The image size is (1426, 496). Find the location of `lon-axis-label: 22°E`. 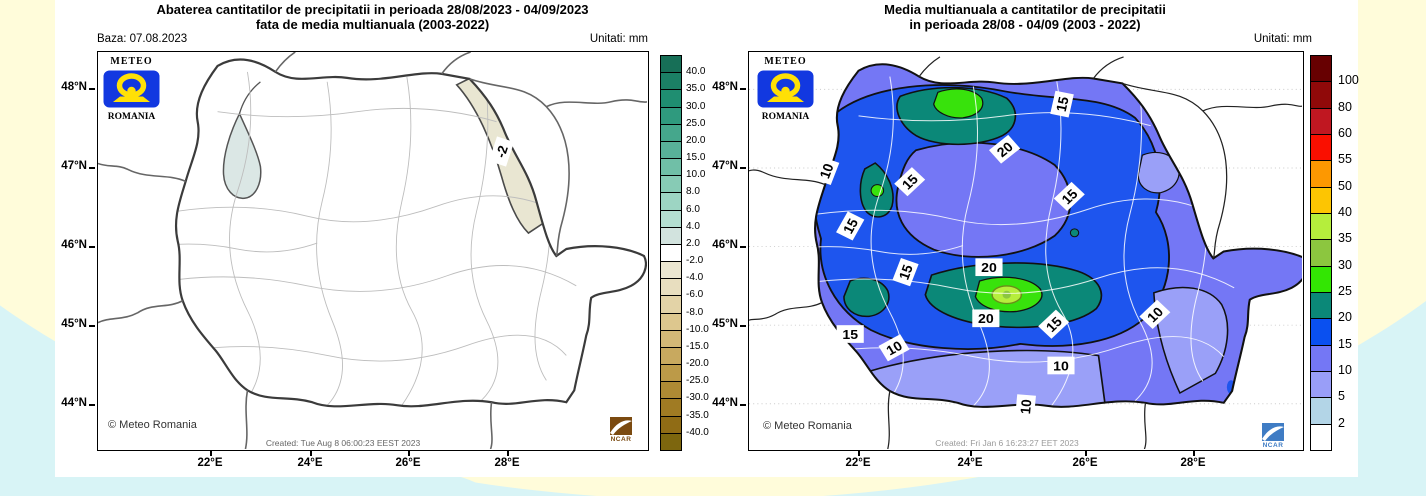

lon-axis-label: 22°E is located at coordinates (858, 463).